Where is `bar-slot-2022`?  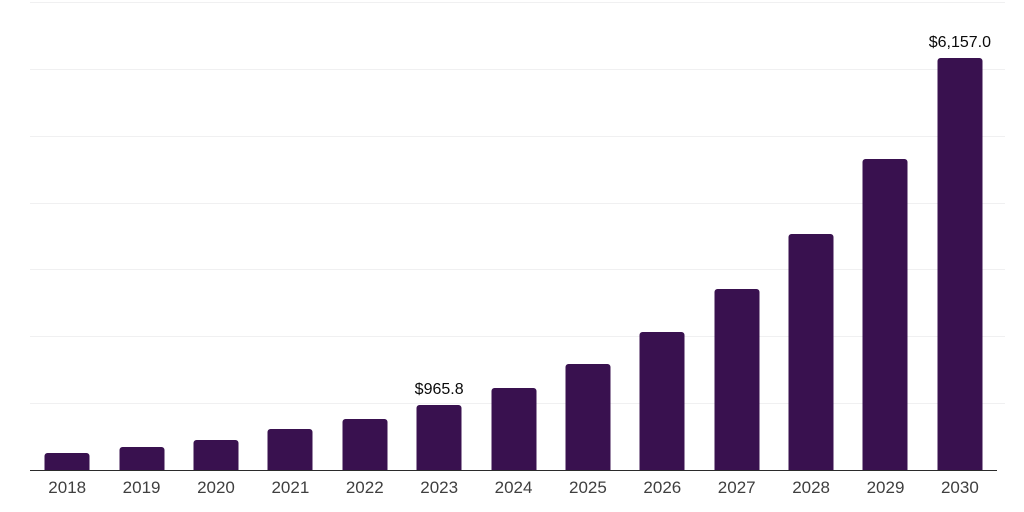
bar-slot-2022 is located at coordinates (365, 235).